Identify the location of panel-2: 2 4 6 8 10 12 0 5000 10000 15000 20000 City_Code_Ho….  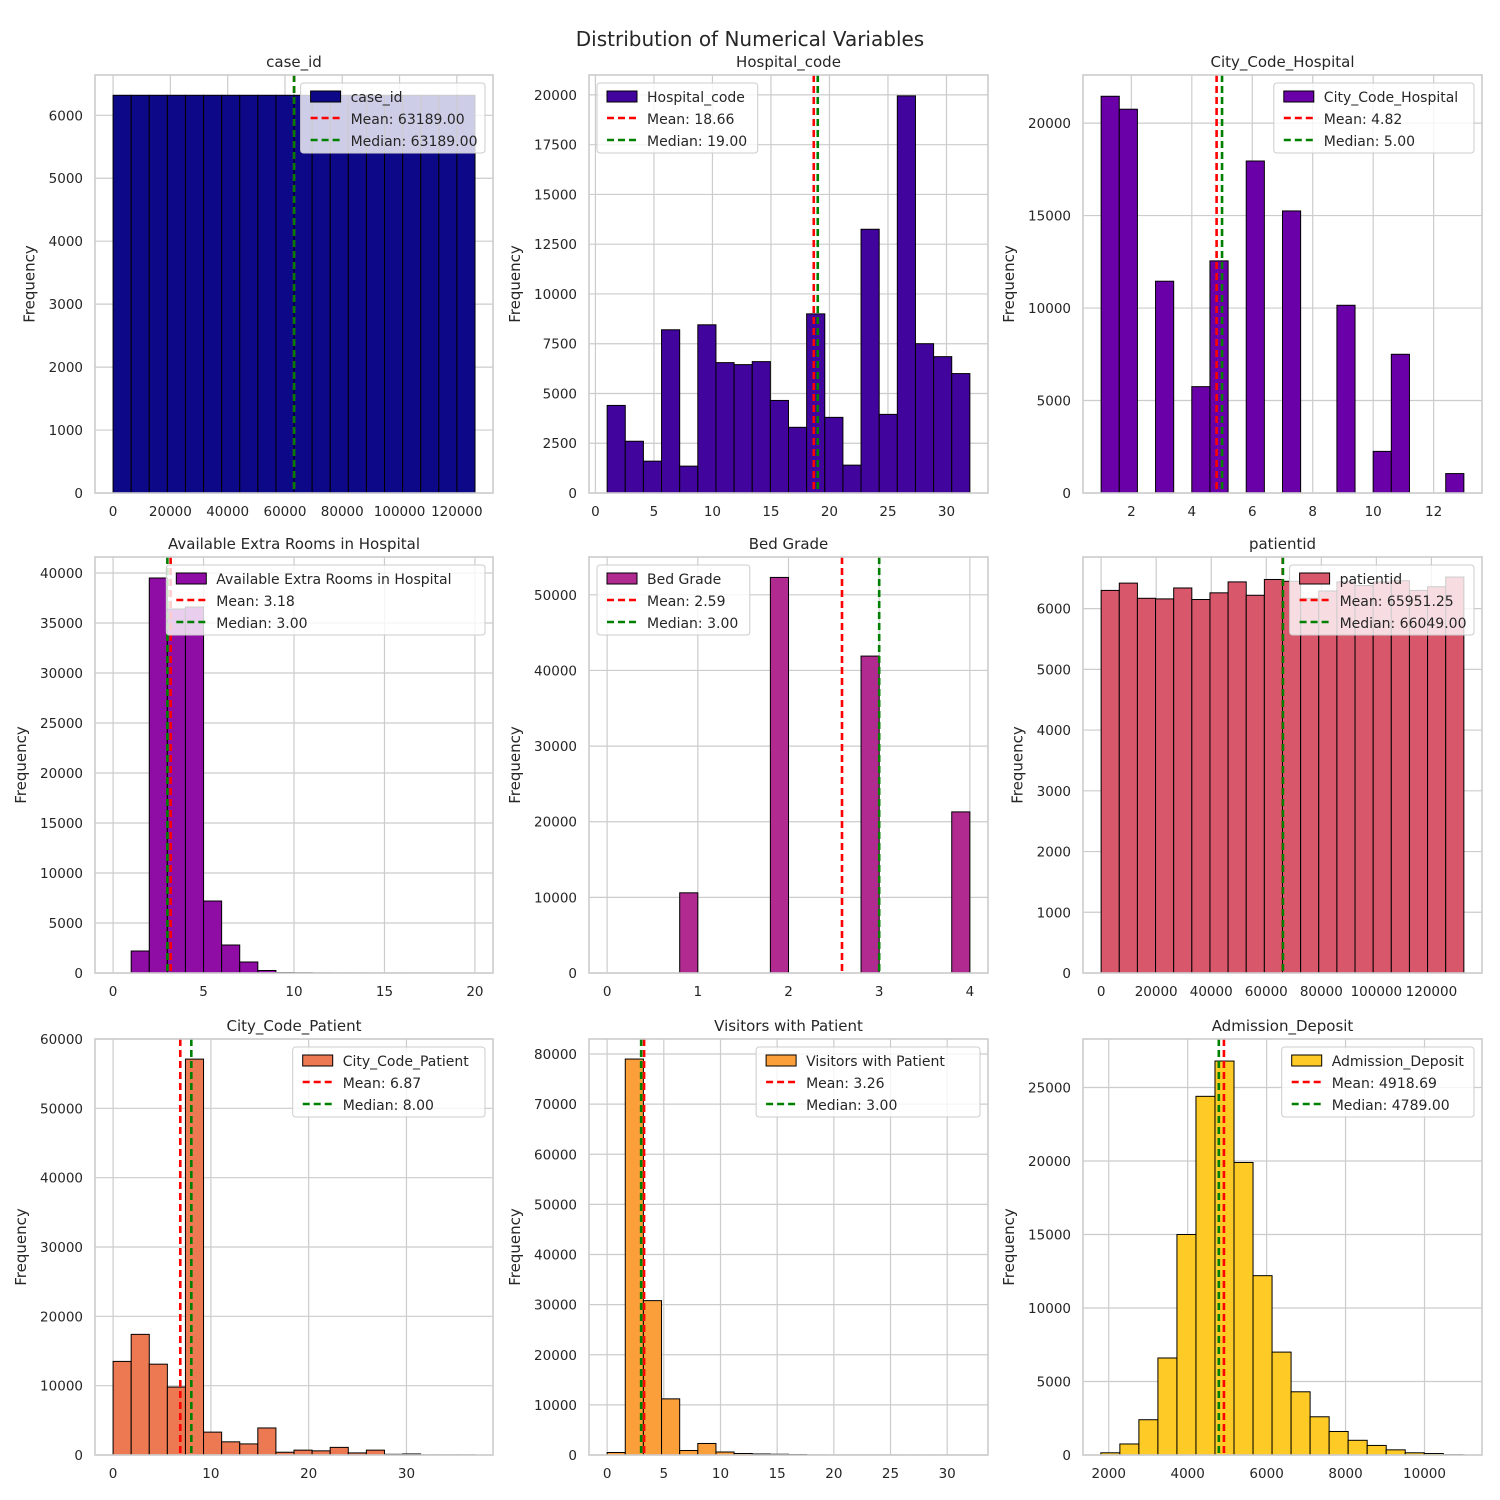
(1241, 286).